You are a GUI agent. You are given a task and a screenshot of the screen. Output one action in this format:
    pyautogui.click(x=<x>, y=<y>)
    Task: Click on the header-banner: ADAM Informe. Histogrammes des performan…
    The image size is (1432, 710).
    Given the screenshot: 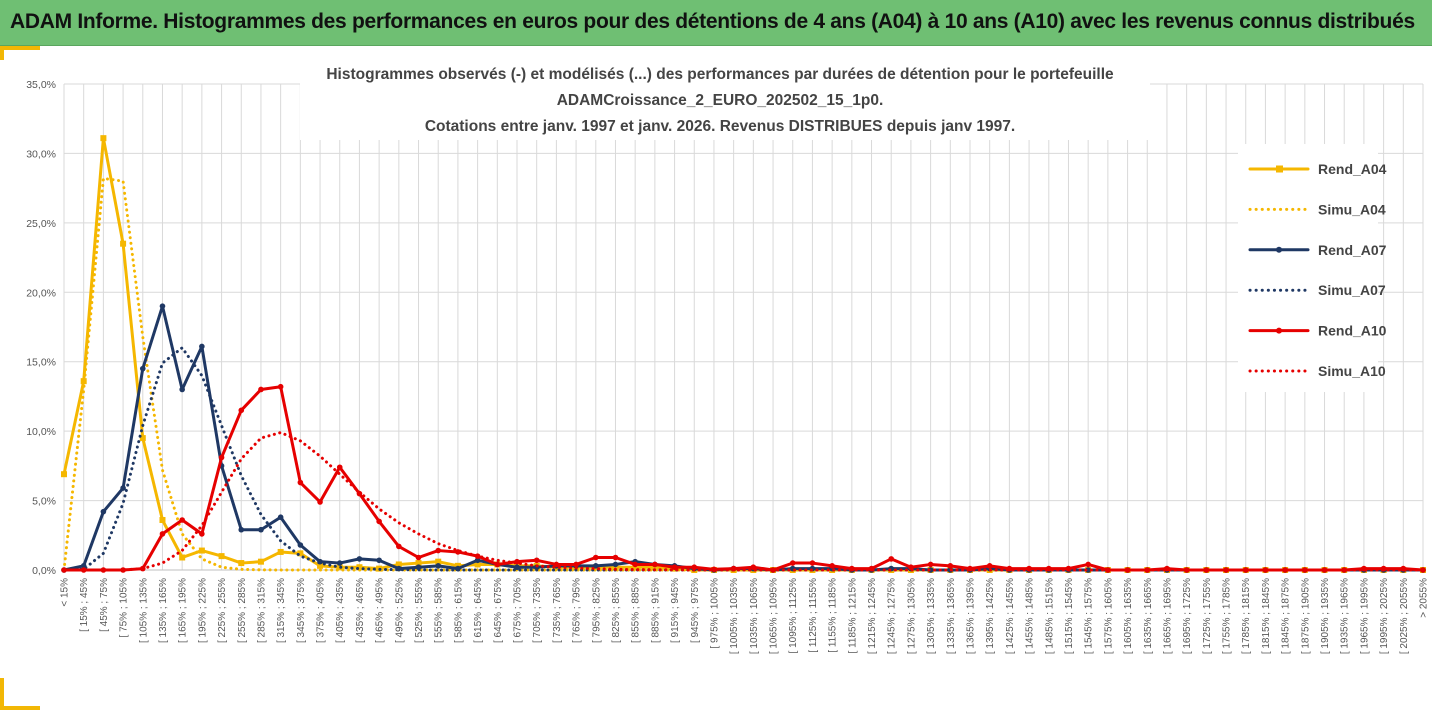 What is the action you would take?
    pyautogui.click(x=716, y=23)
    